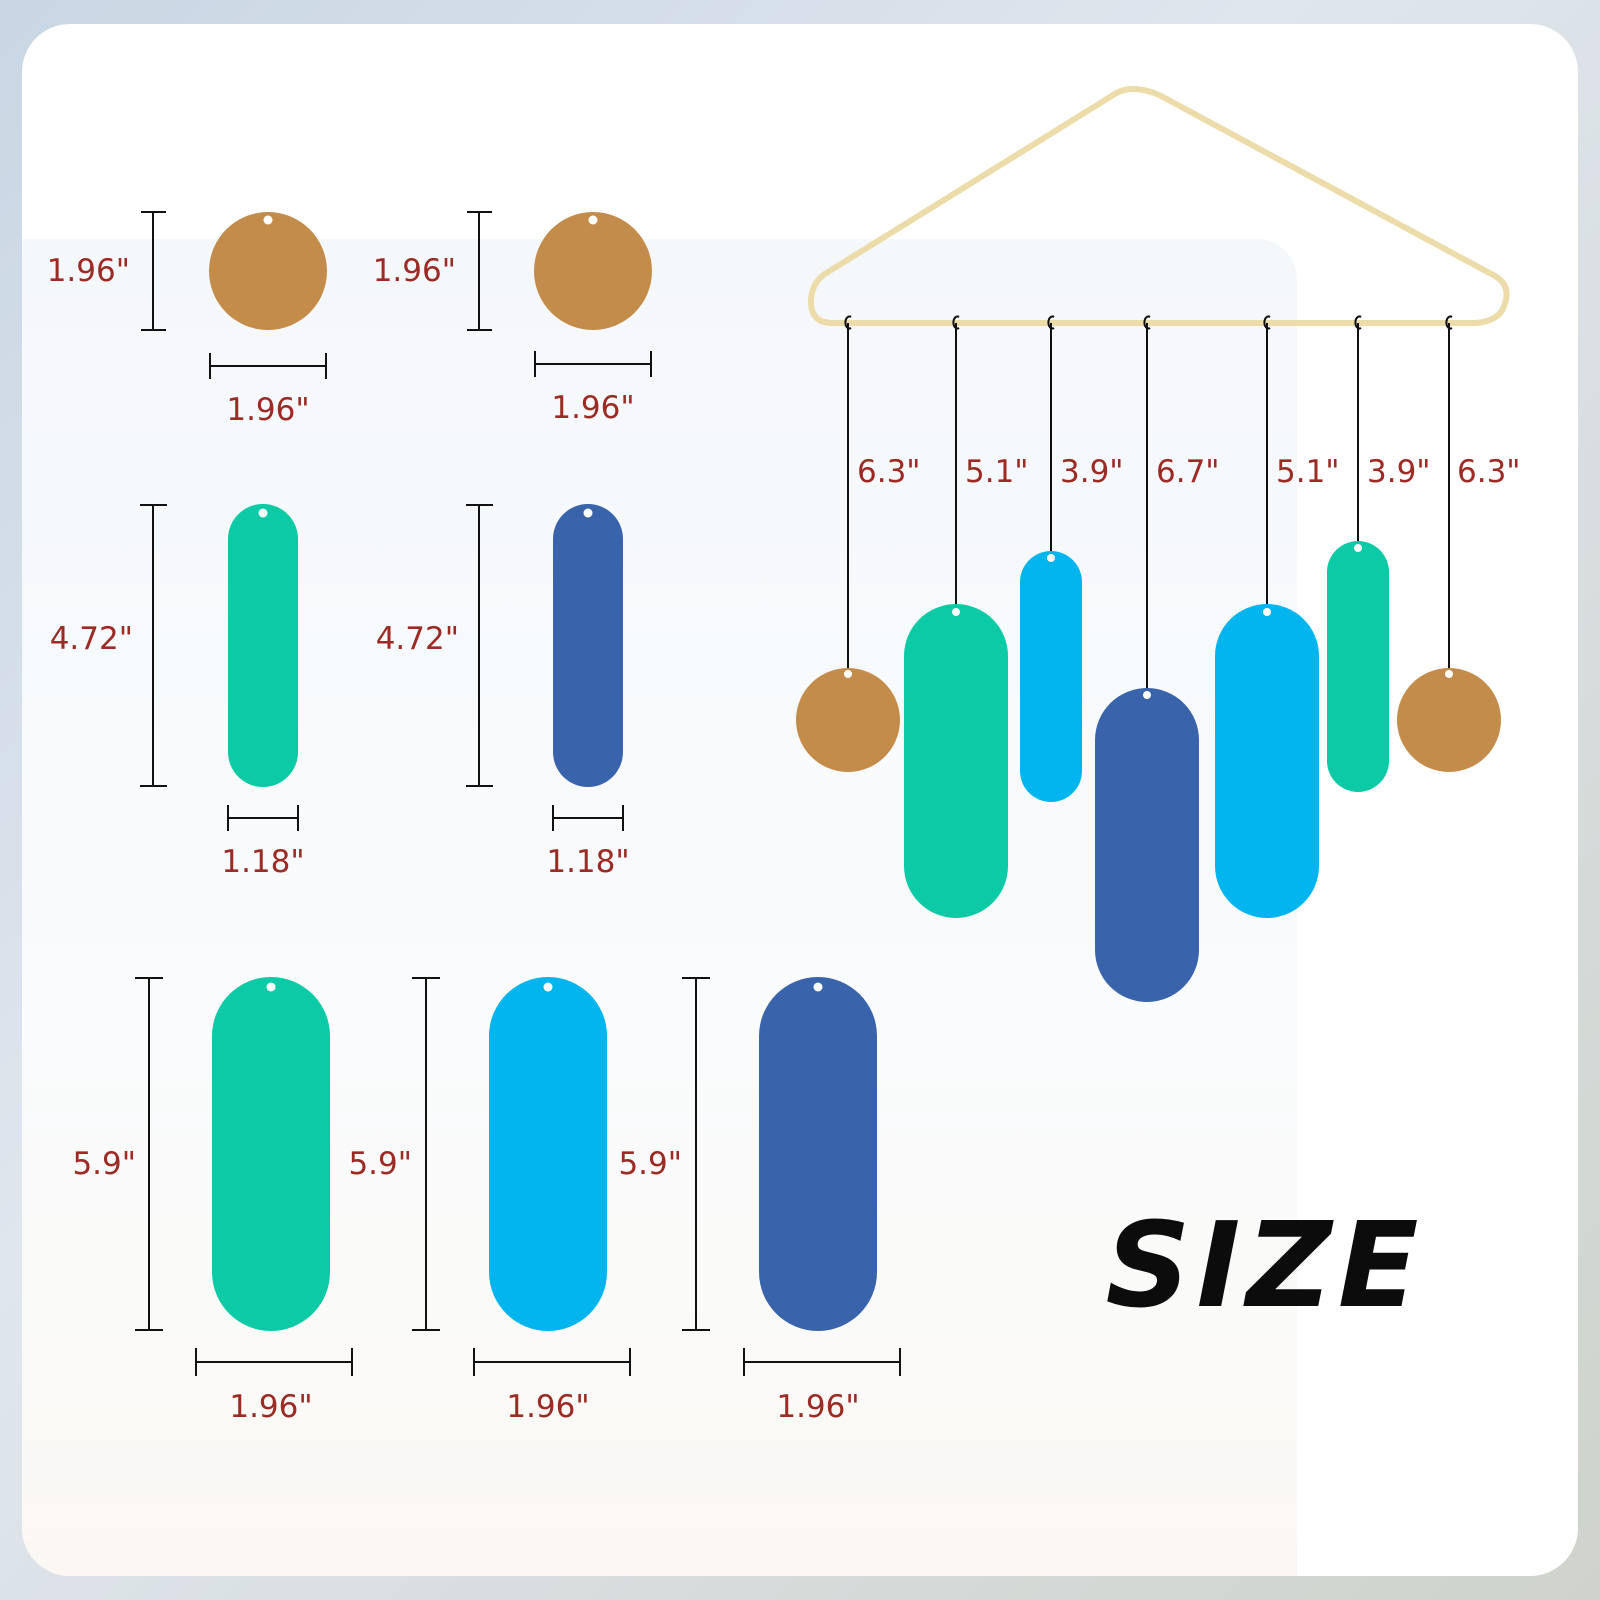  What do you see at coordinates (512, 318) in the screenshot?
I see `piece-circle-2: 1.96" 1.96"` at bounding box center [512, 318].